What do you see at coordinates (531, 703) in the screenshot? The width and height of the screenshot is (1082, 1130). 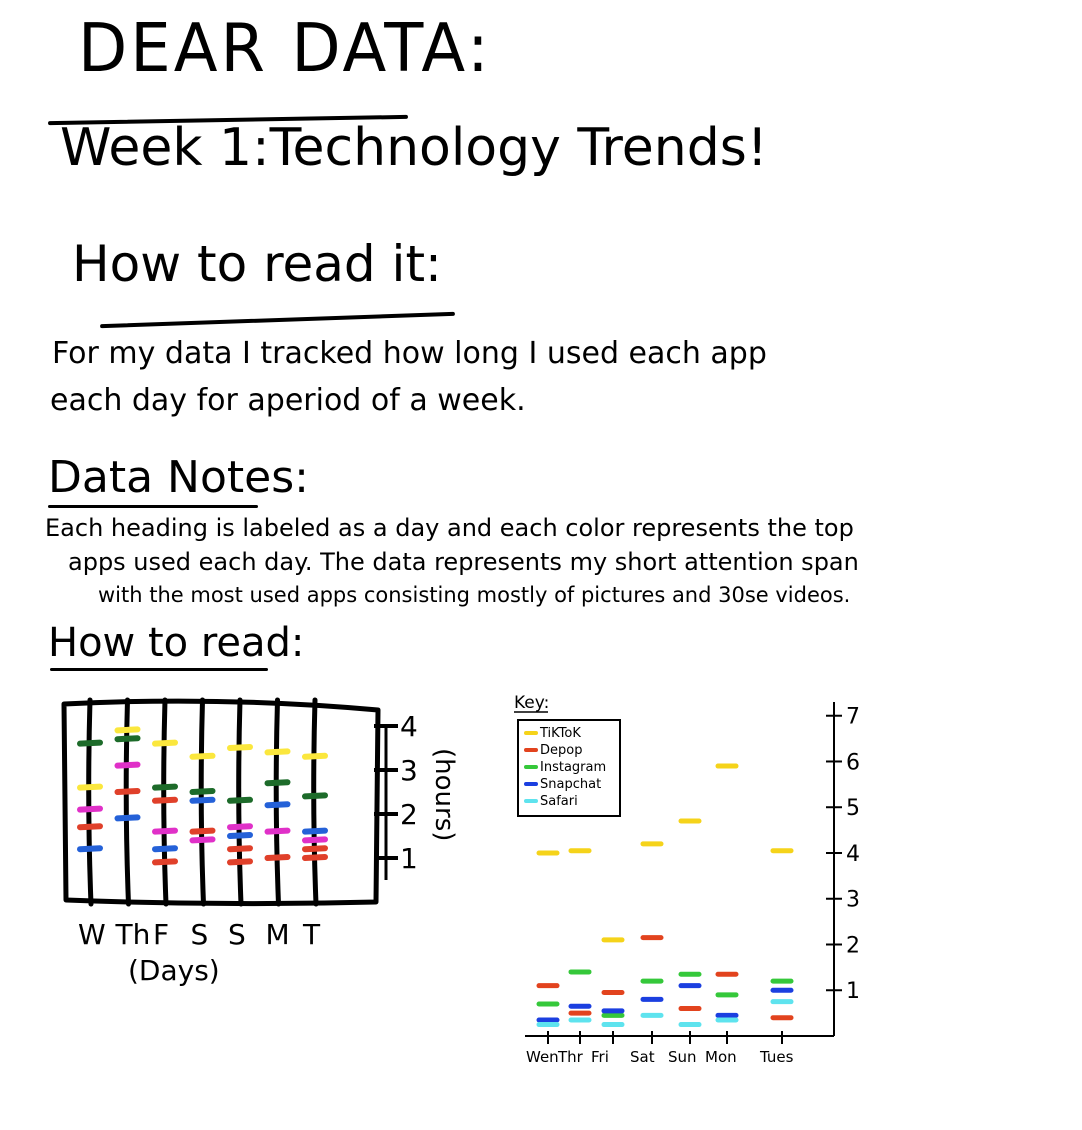 I see `key-heading: Key:` at bounding box center [531, 703].